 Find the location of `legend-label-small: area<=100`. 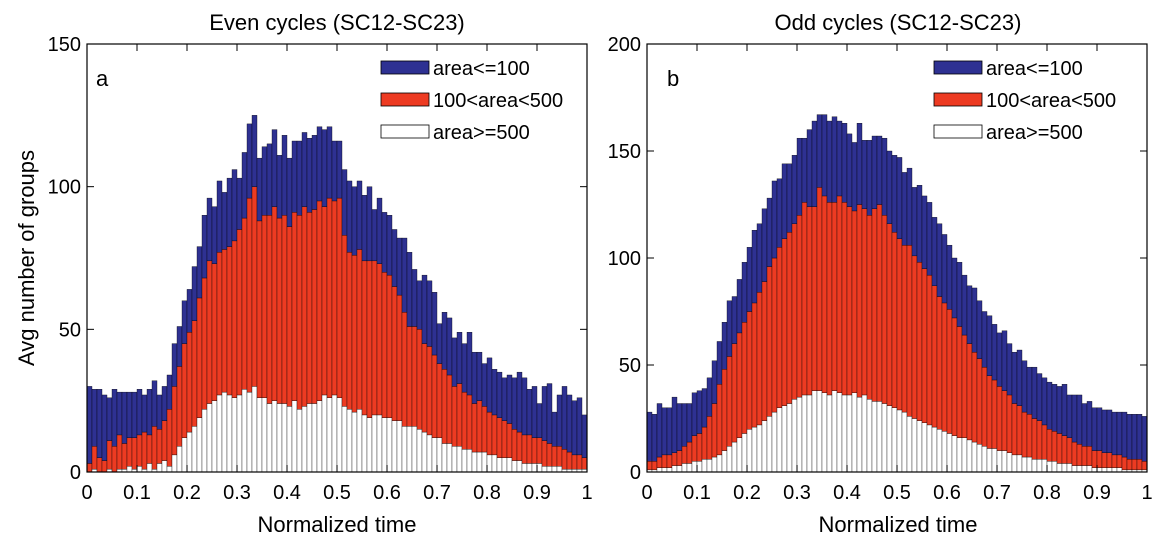

legend-label-small: area<=100 is located at coordinates (481, 69).